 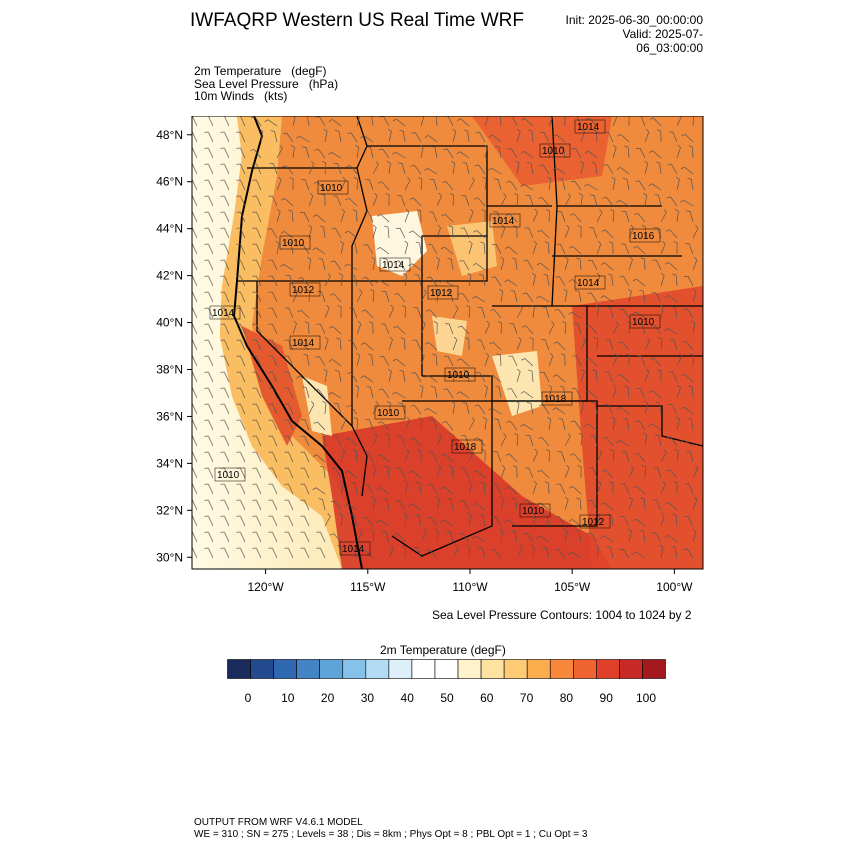 What do you see at coordinates (169, 463) in the screenshot?
I see `lat-tick-label: 34°N` at bounding box center [169, 463].